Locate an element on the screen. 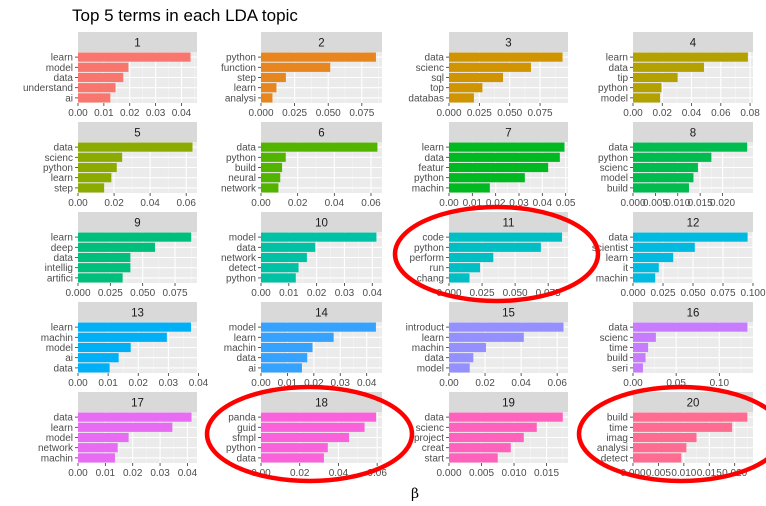 The image size is (766, 506). bar-model is located at coordinates (663, 178).